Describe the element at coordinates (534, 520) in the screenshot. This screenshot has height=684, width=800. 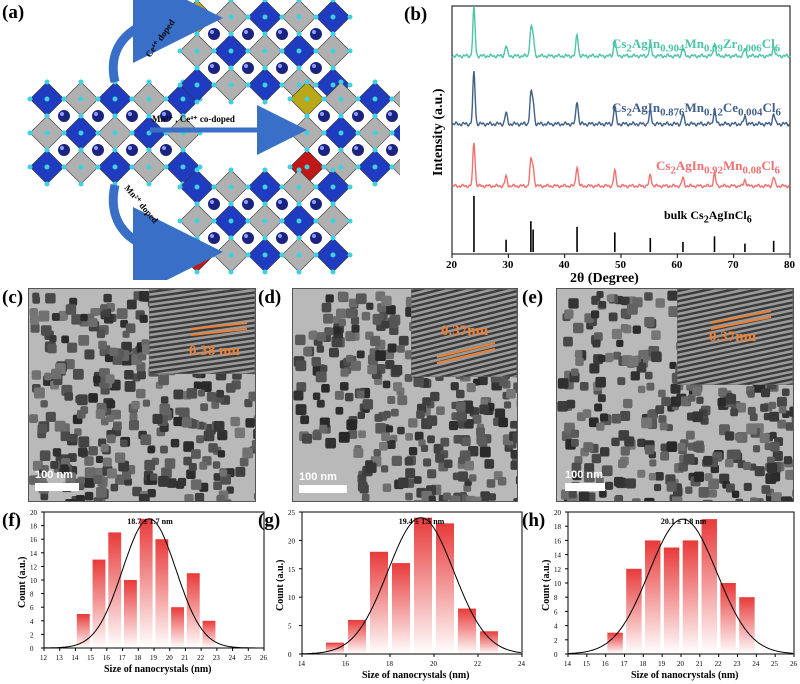
I see `panel-label-h: (h)` at that location.